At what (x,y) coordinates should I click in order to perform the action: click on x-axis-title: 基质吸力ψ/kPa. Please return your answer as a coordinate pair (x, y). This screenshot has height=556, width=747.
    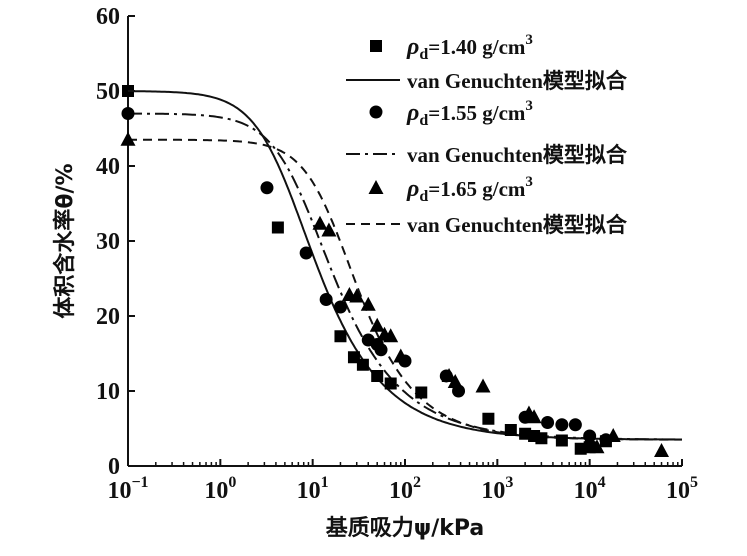
    Looking at the image, I should click on (405, 528).